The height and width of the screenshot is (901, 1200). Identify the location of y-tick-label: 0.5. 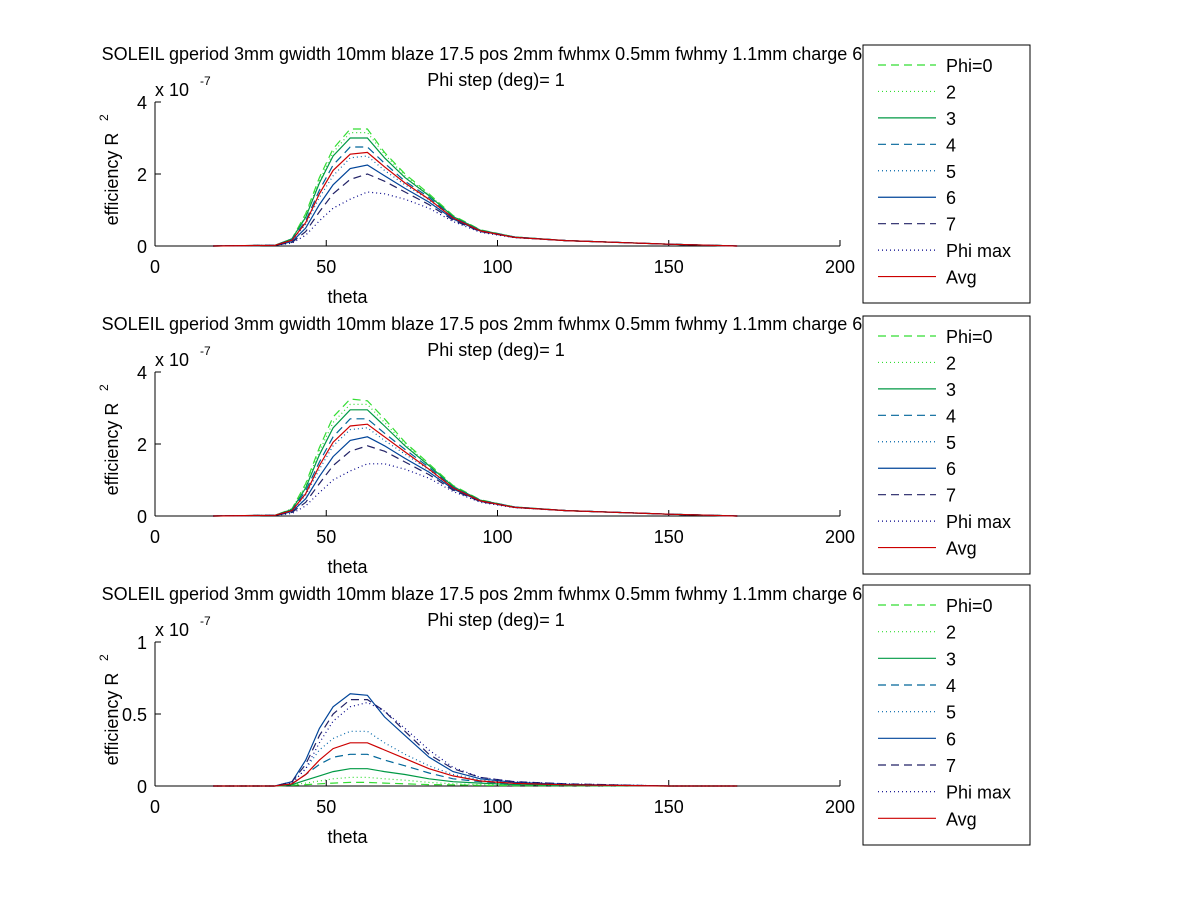
(134, 715).